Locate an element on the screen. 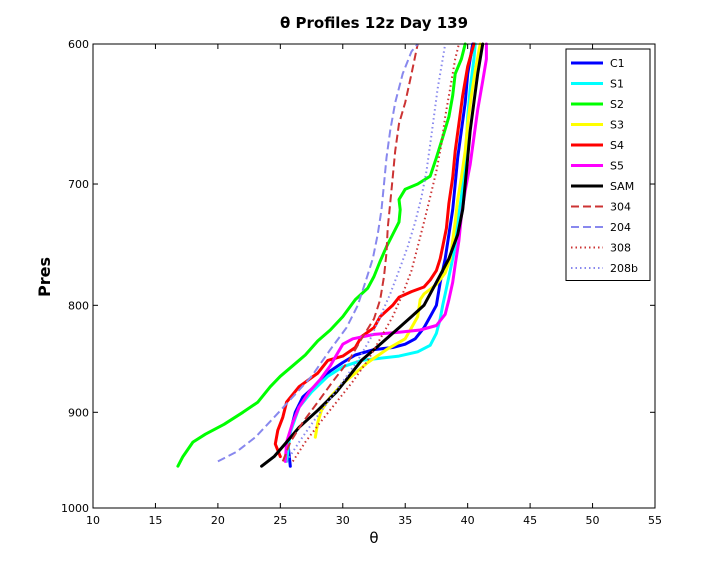 This screenshot has height=570, width=721. legend-label-c1: C1 is located at coordinates (617, 63).